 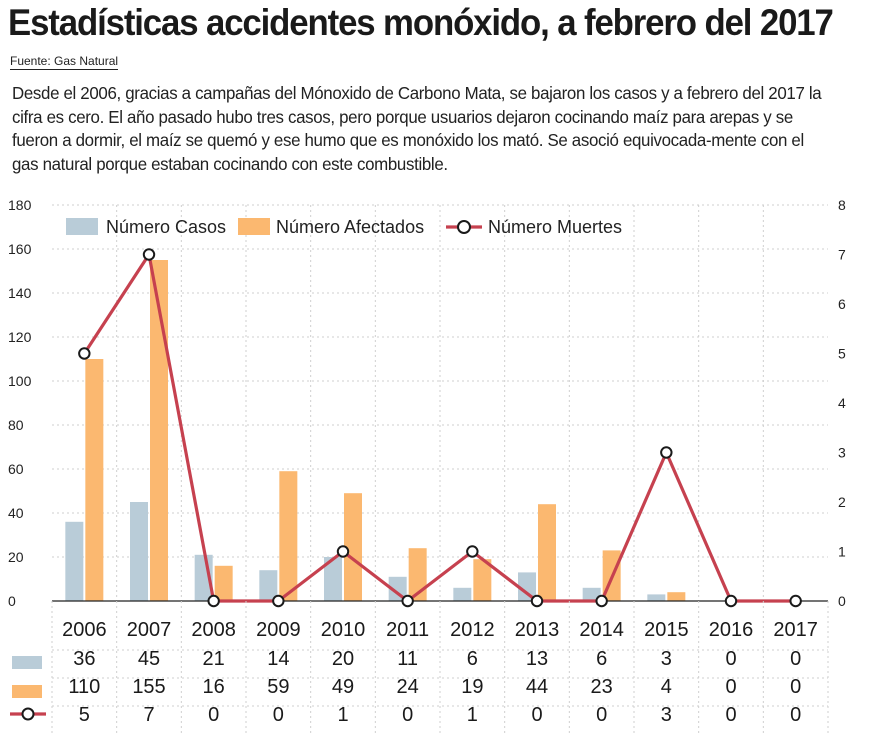 I want to click on table-value-afectados: 110, so click(x=84, y=687).